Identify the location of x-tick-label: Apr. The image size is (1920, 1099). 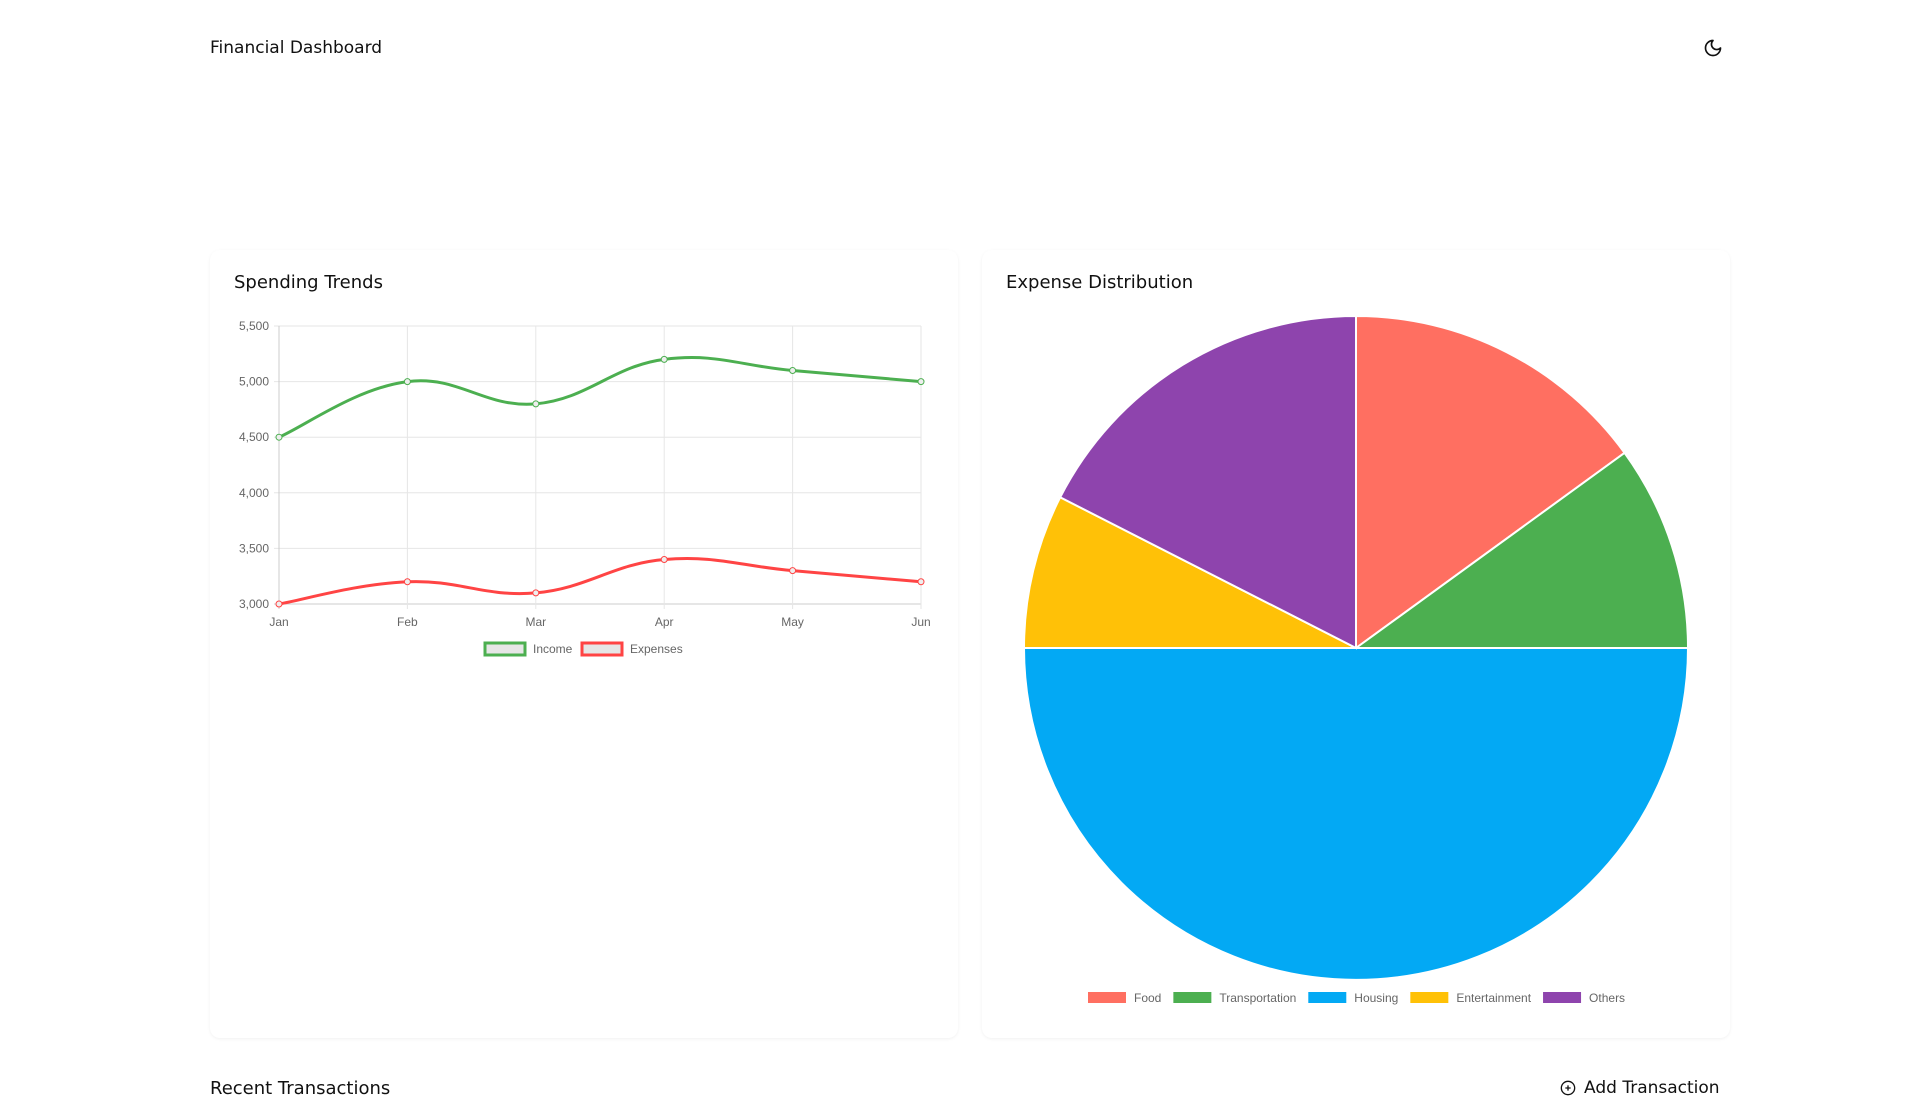
(664, 622).